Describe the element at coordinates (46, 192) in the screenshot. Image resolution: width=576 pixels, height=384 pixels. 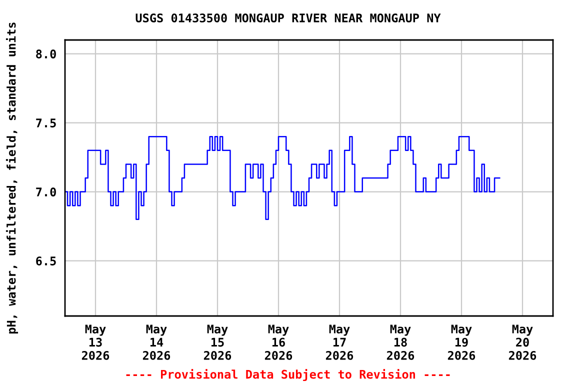
I see `y-tick-label: 7.0` at that location.